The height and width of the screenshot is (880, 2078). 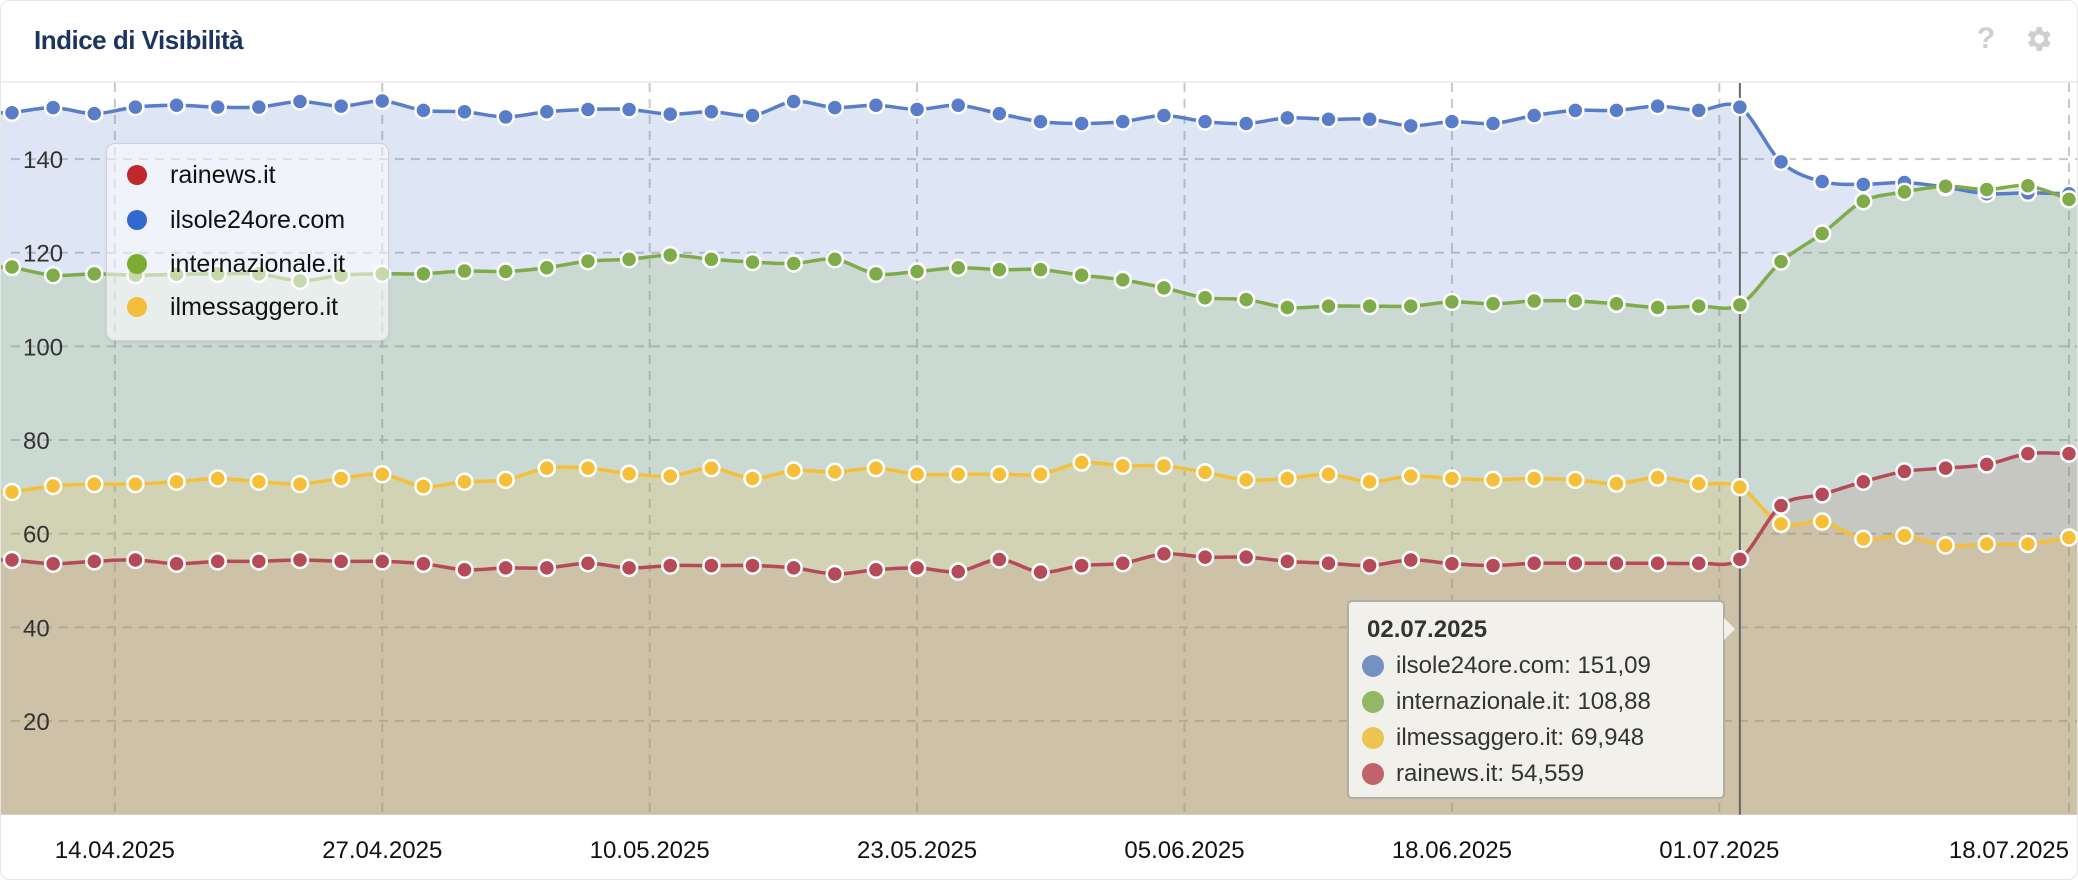 I want to click on x-tick-label: 18.06.2025, so click(x=1452, y=850).